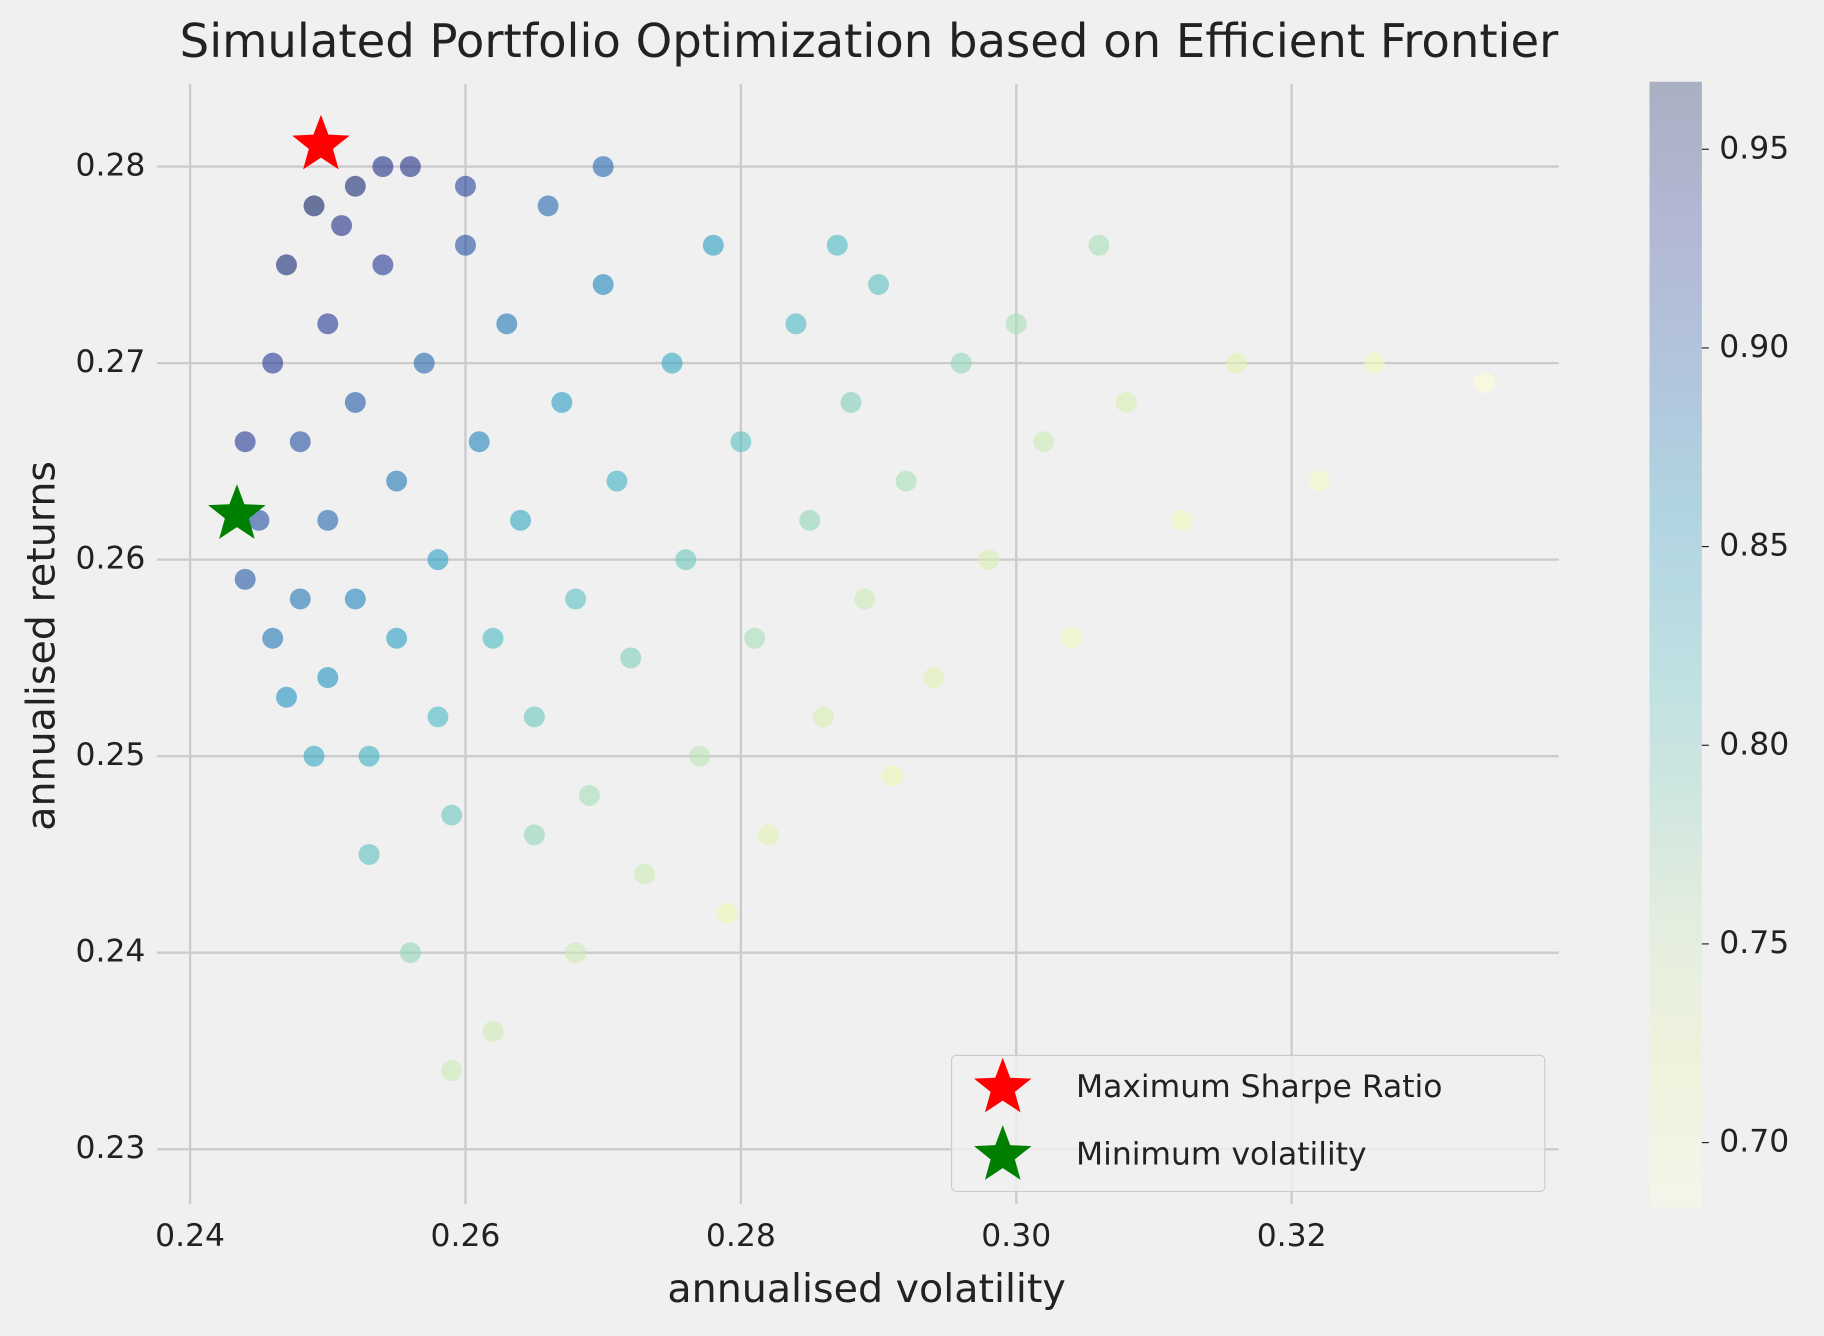 Image resolution: width=1824 pixels, height=1336 pixels. Describe the element at coordinates (1016, 1236) in the screenshot. I see `x-tick-label: 0.30` at that location.